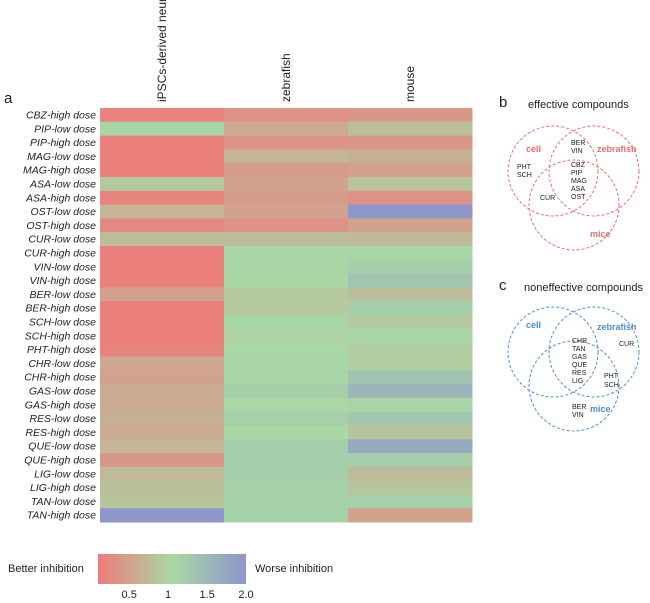 This screenshot has width=650, height=603. I want to click on venn-b-circle-mice, so click(574, 205).